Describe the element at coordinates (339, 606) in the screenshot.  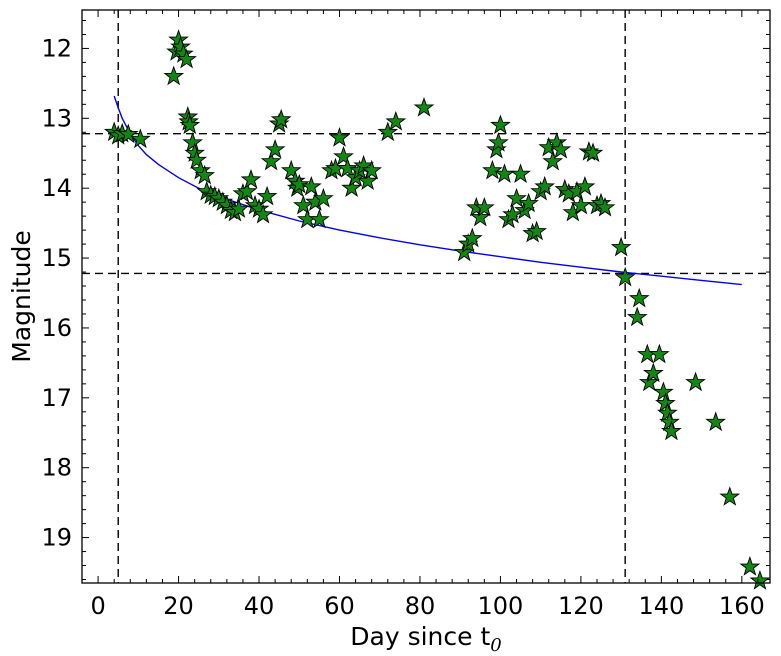
I see `x-tick-label: 60` at that location.